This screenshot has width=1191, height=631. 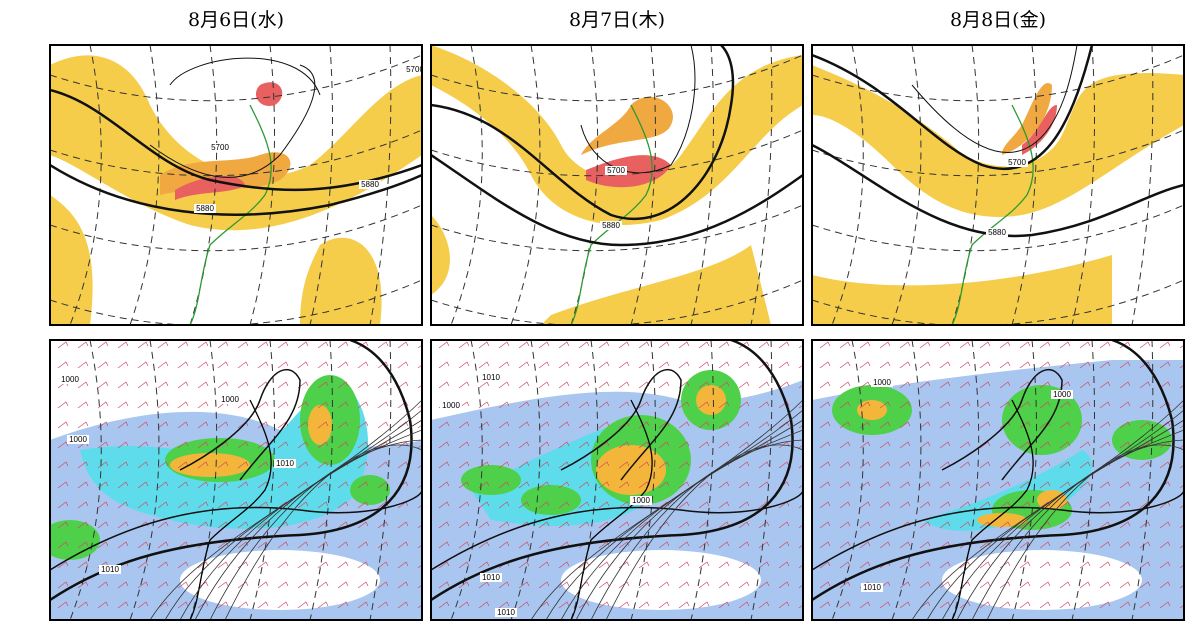 What do you see at coordinates (1042, 580) in the screenshot?
I see `dry-area` at bounding box center [1042, 580].